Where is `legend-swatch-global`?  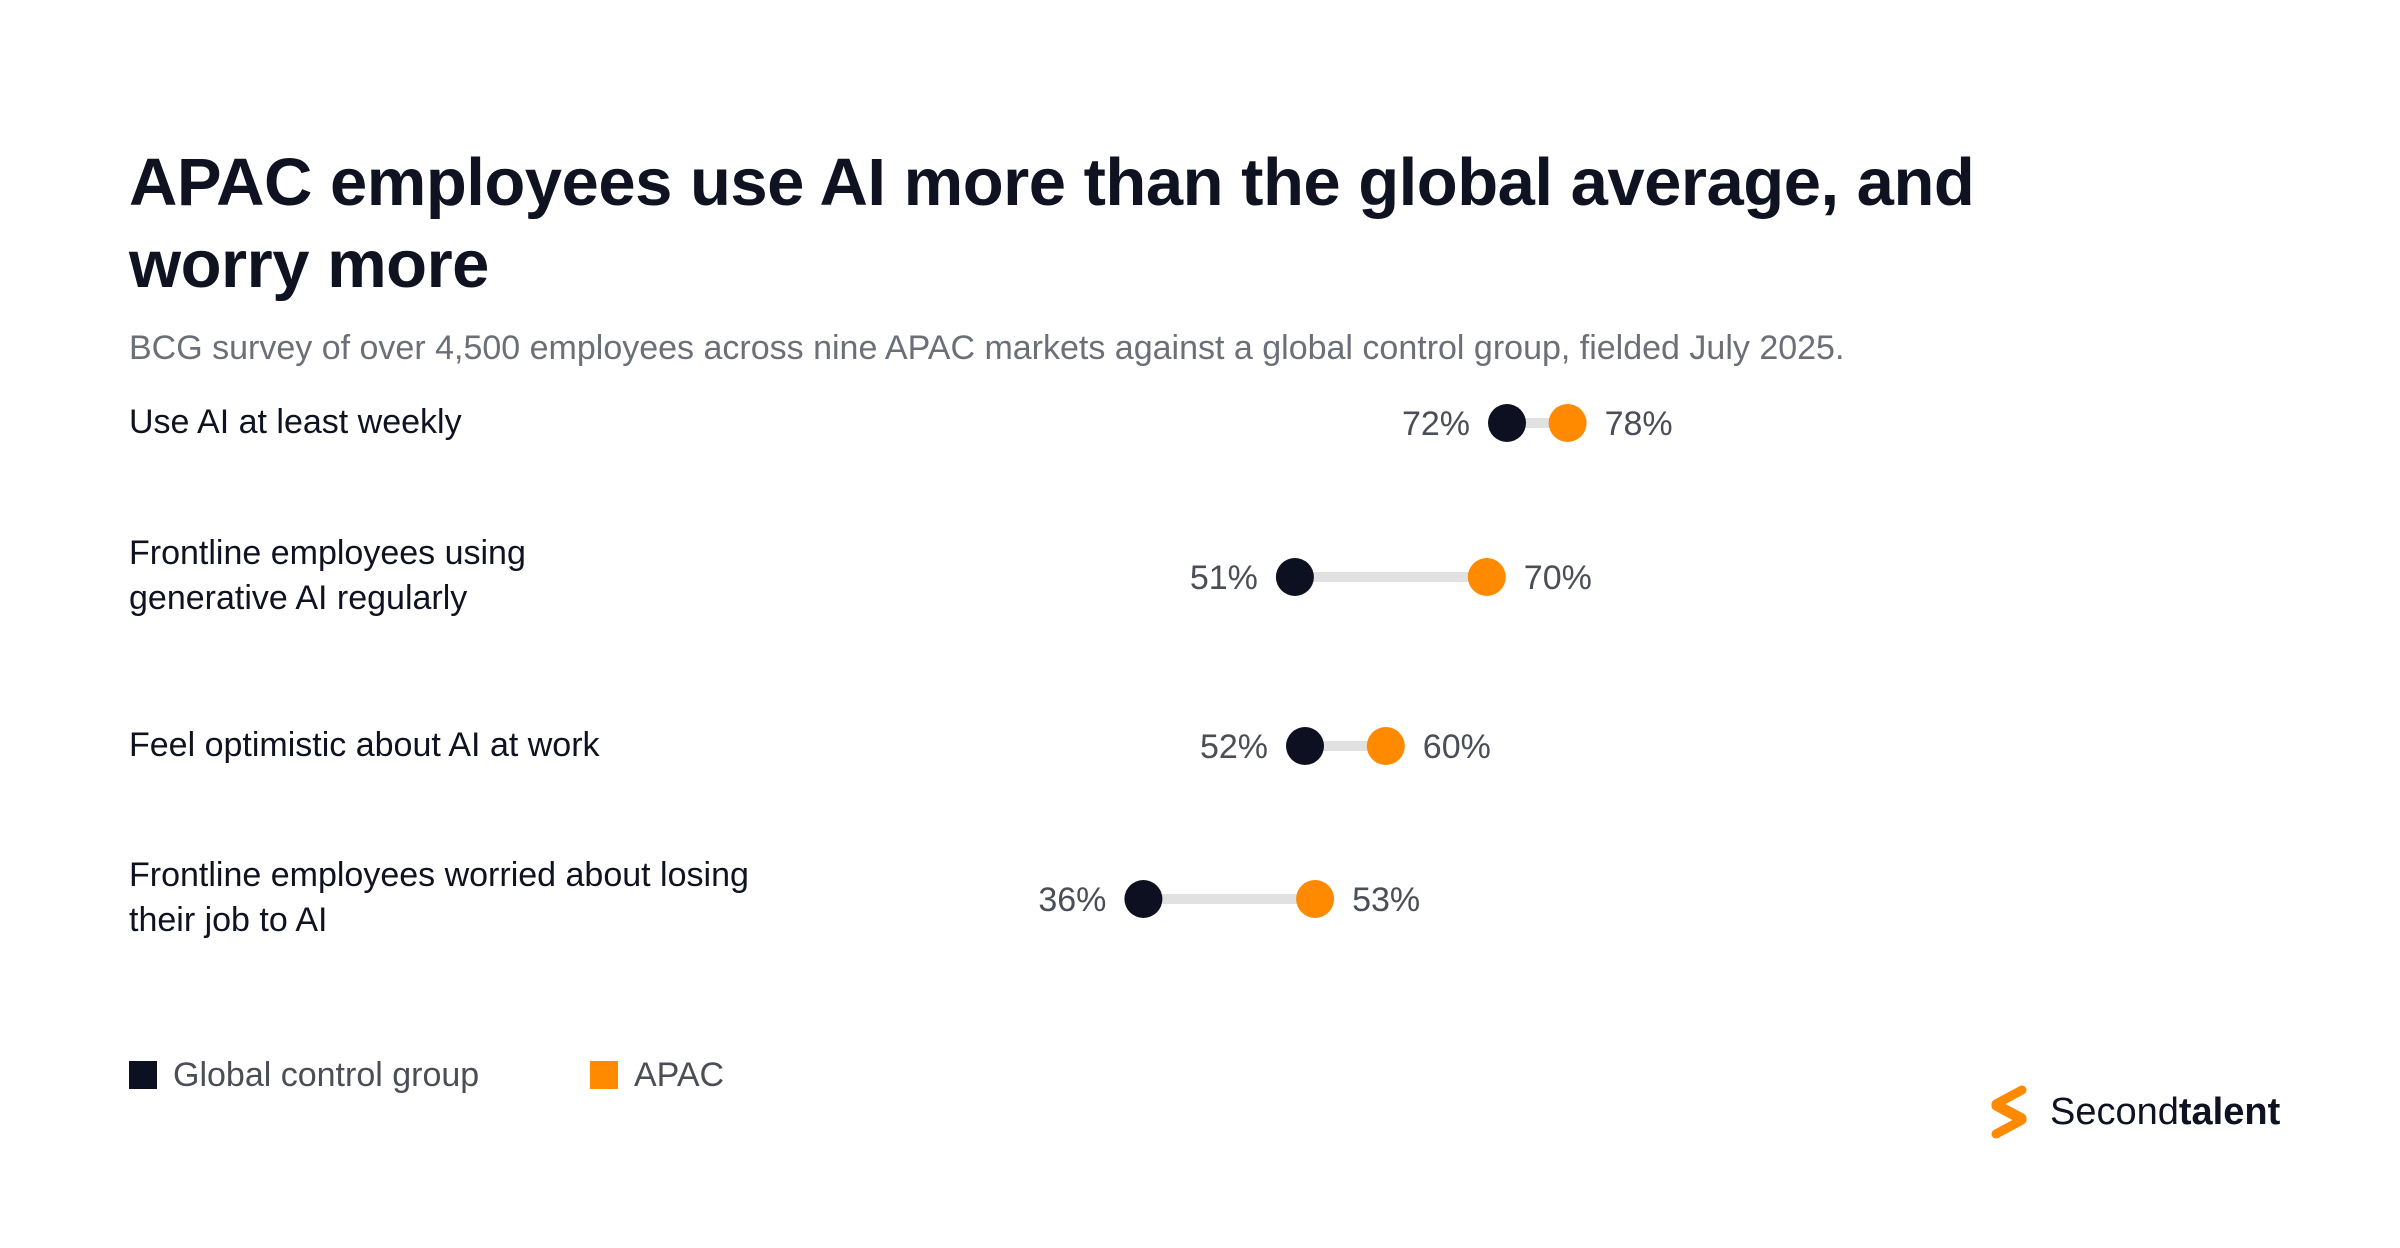
legend-swatch-global is located at coordinates (143, 1075).